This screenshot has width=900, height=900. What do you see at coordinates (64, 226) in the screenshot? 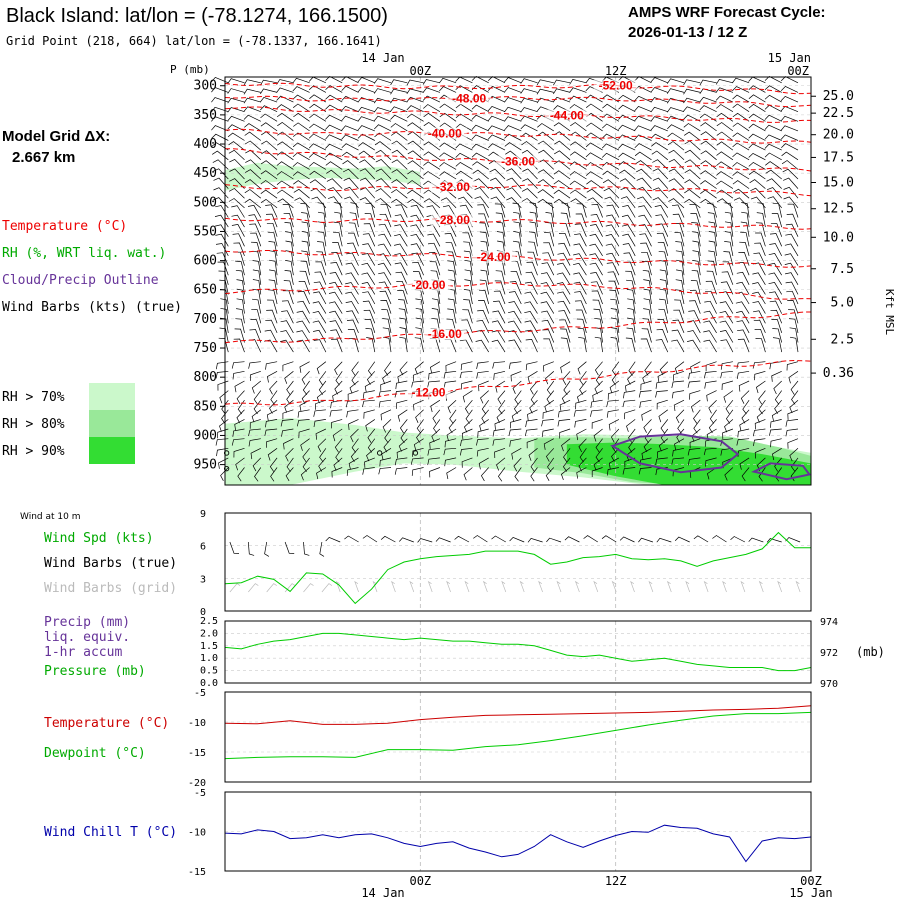
I see `legend-temperature: Temperature (°C)` at bounding box center [64, 226].